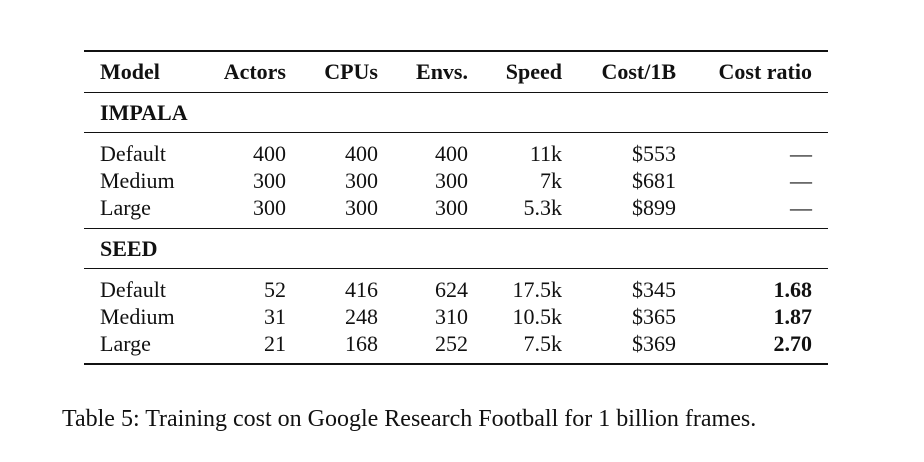  I want to click on cell-envs: 400, so click(451, 153).